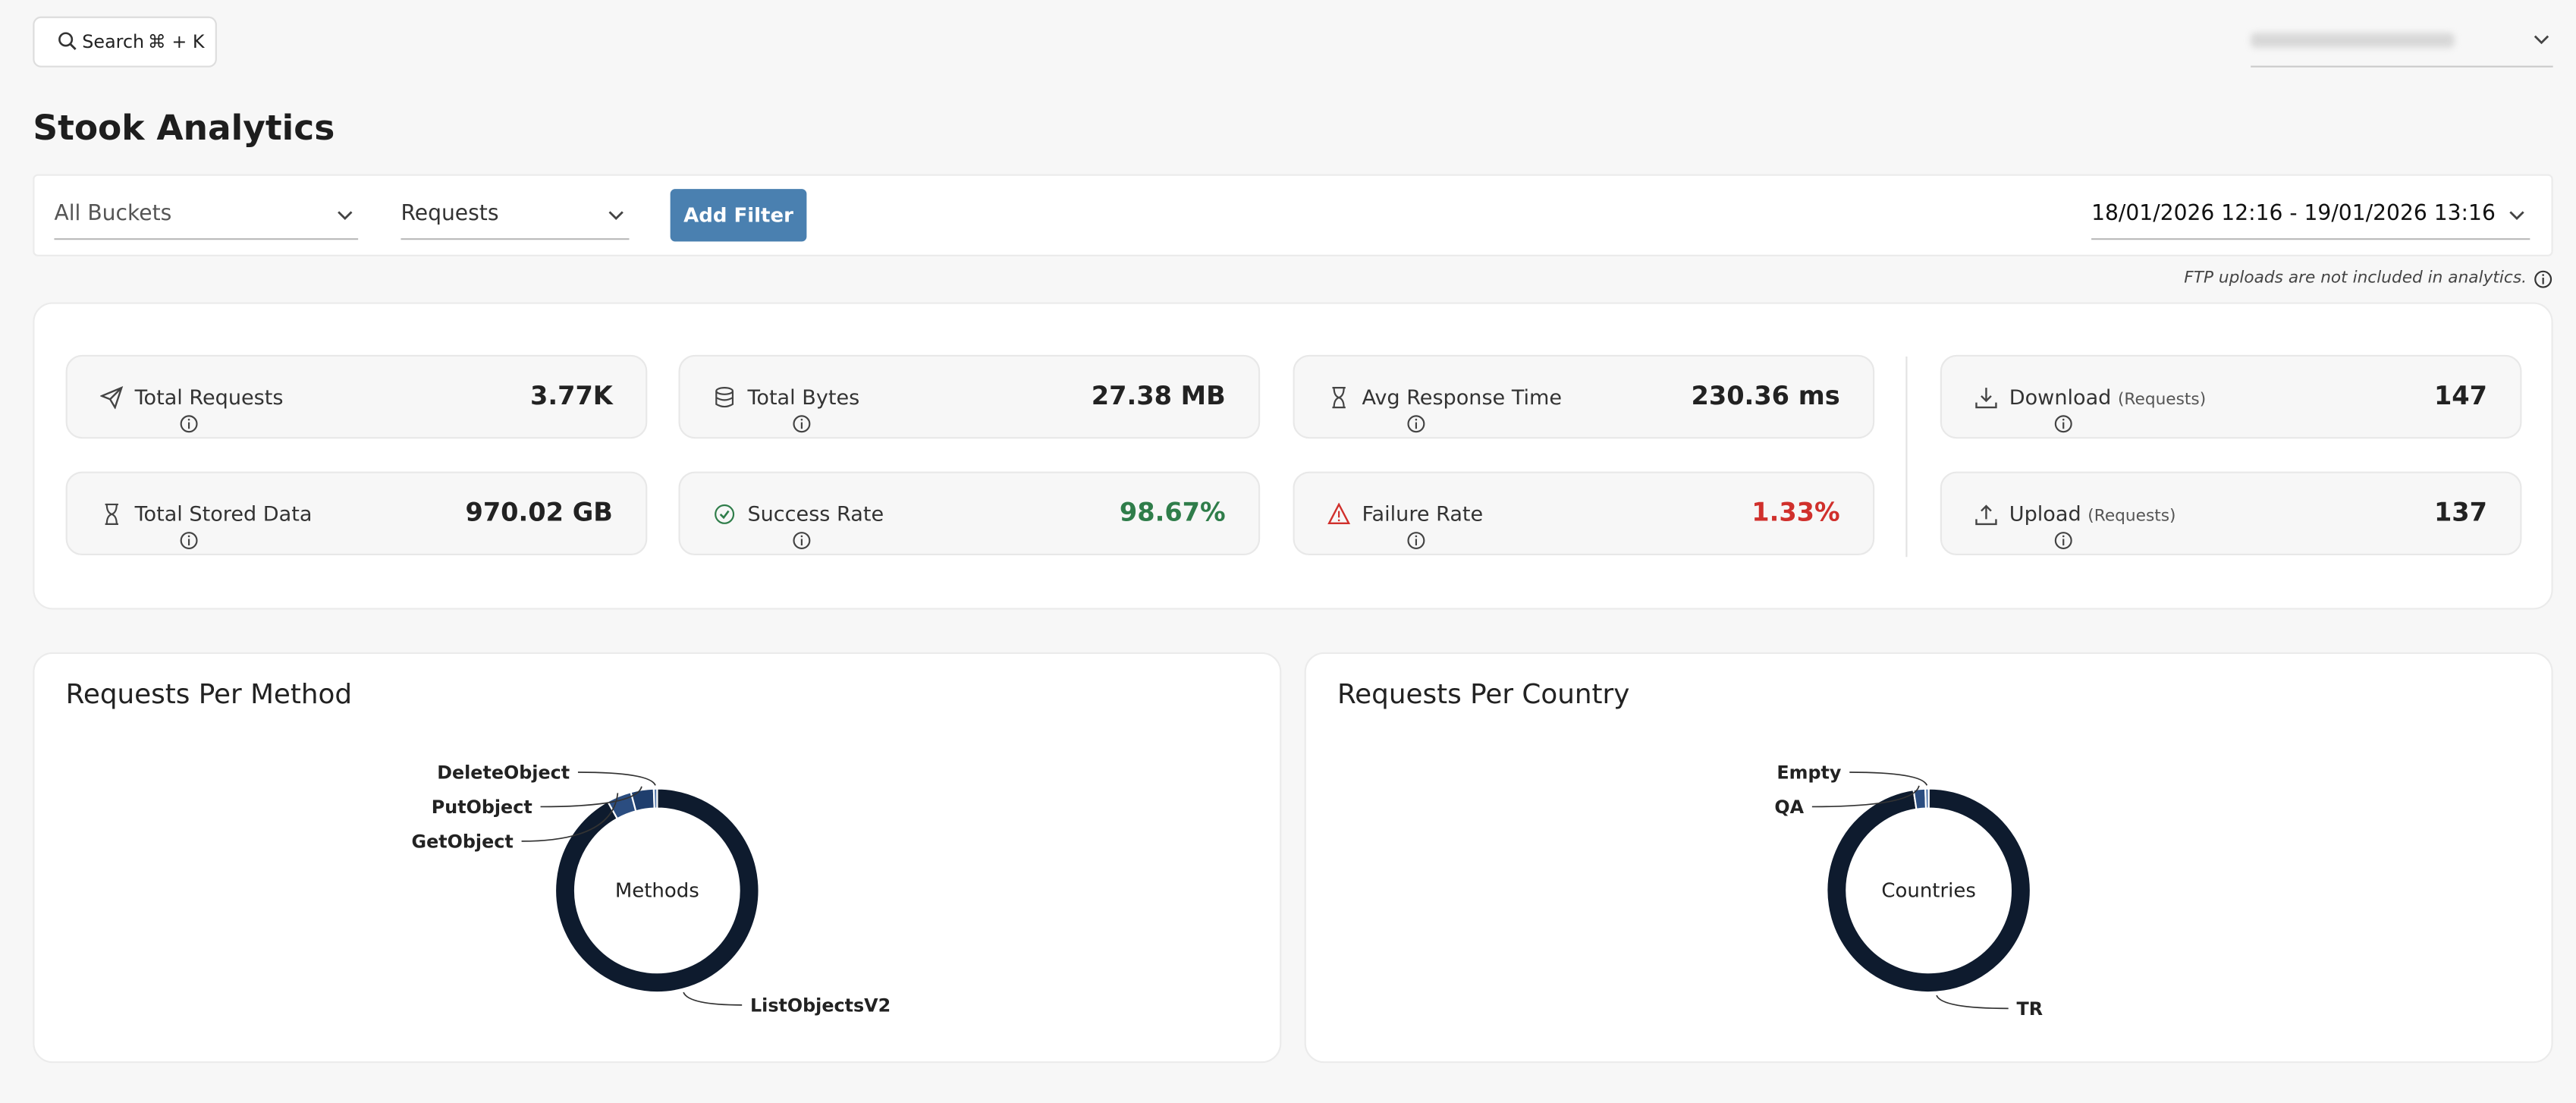  What do you see at coordinates (515, 216) in the screenshot?
I see `metric-select: Requests` at bounding box center [515, 216].